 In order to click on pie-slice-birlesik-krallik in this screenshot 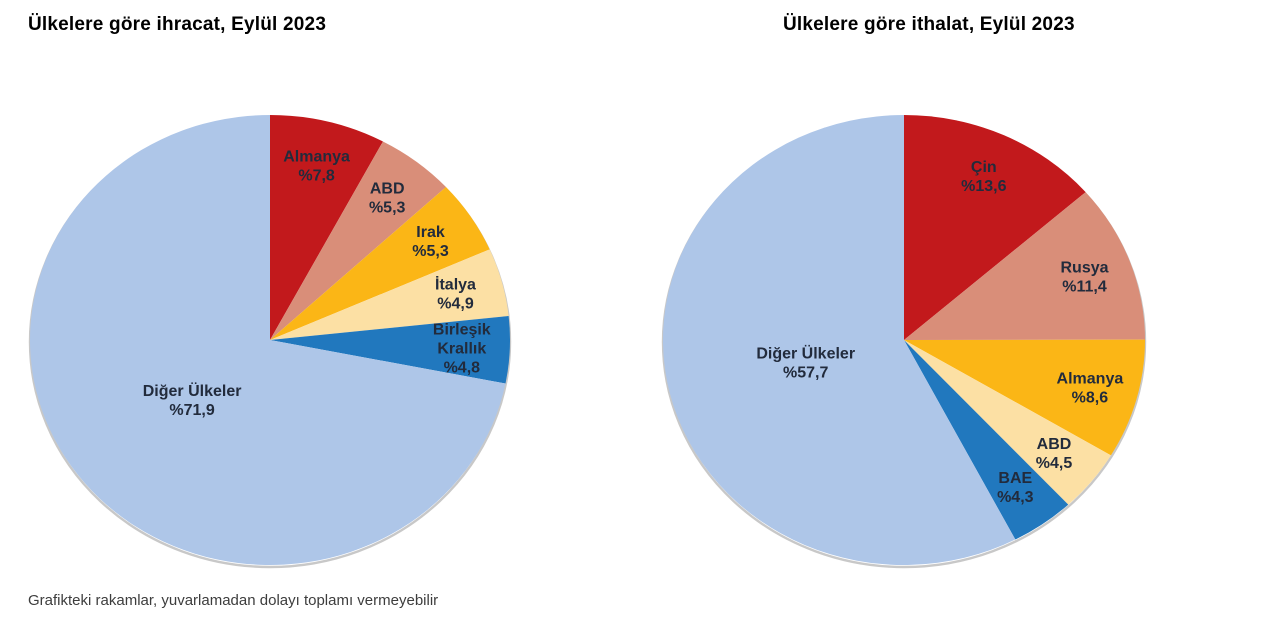, I will do `click(390, 350)`.